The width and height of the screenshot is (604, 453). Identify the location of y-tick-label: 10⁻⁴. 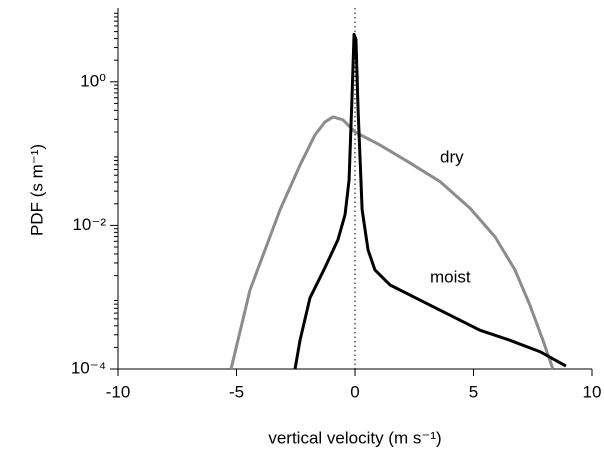
(88, 367).